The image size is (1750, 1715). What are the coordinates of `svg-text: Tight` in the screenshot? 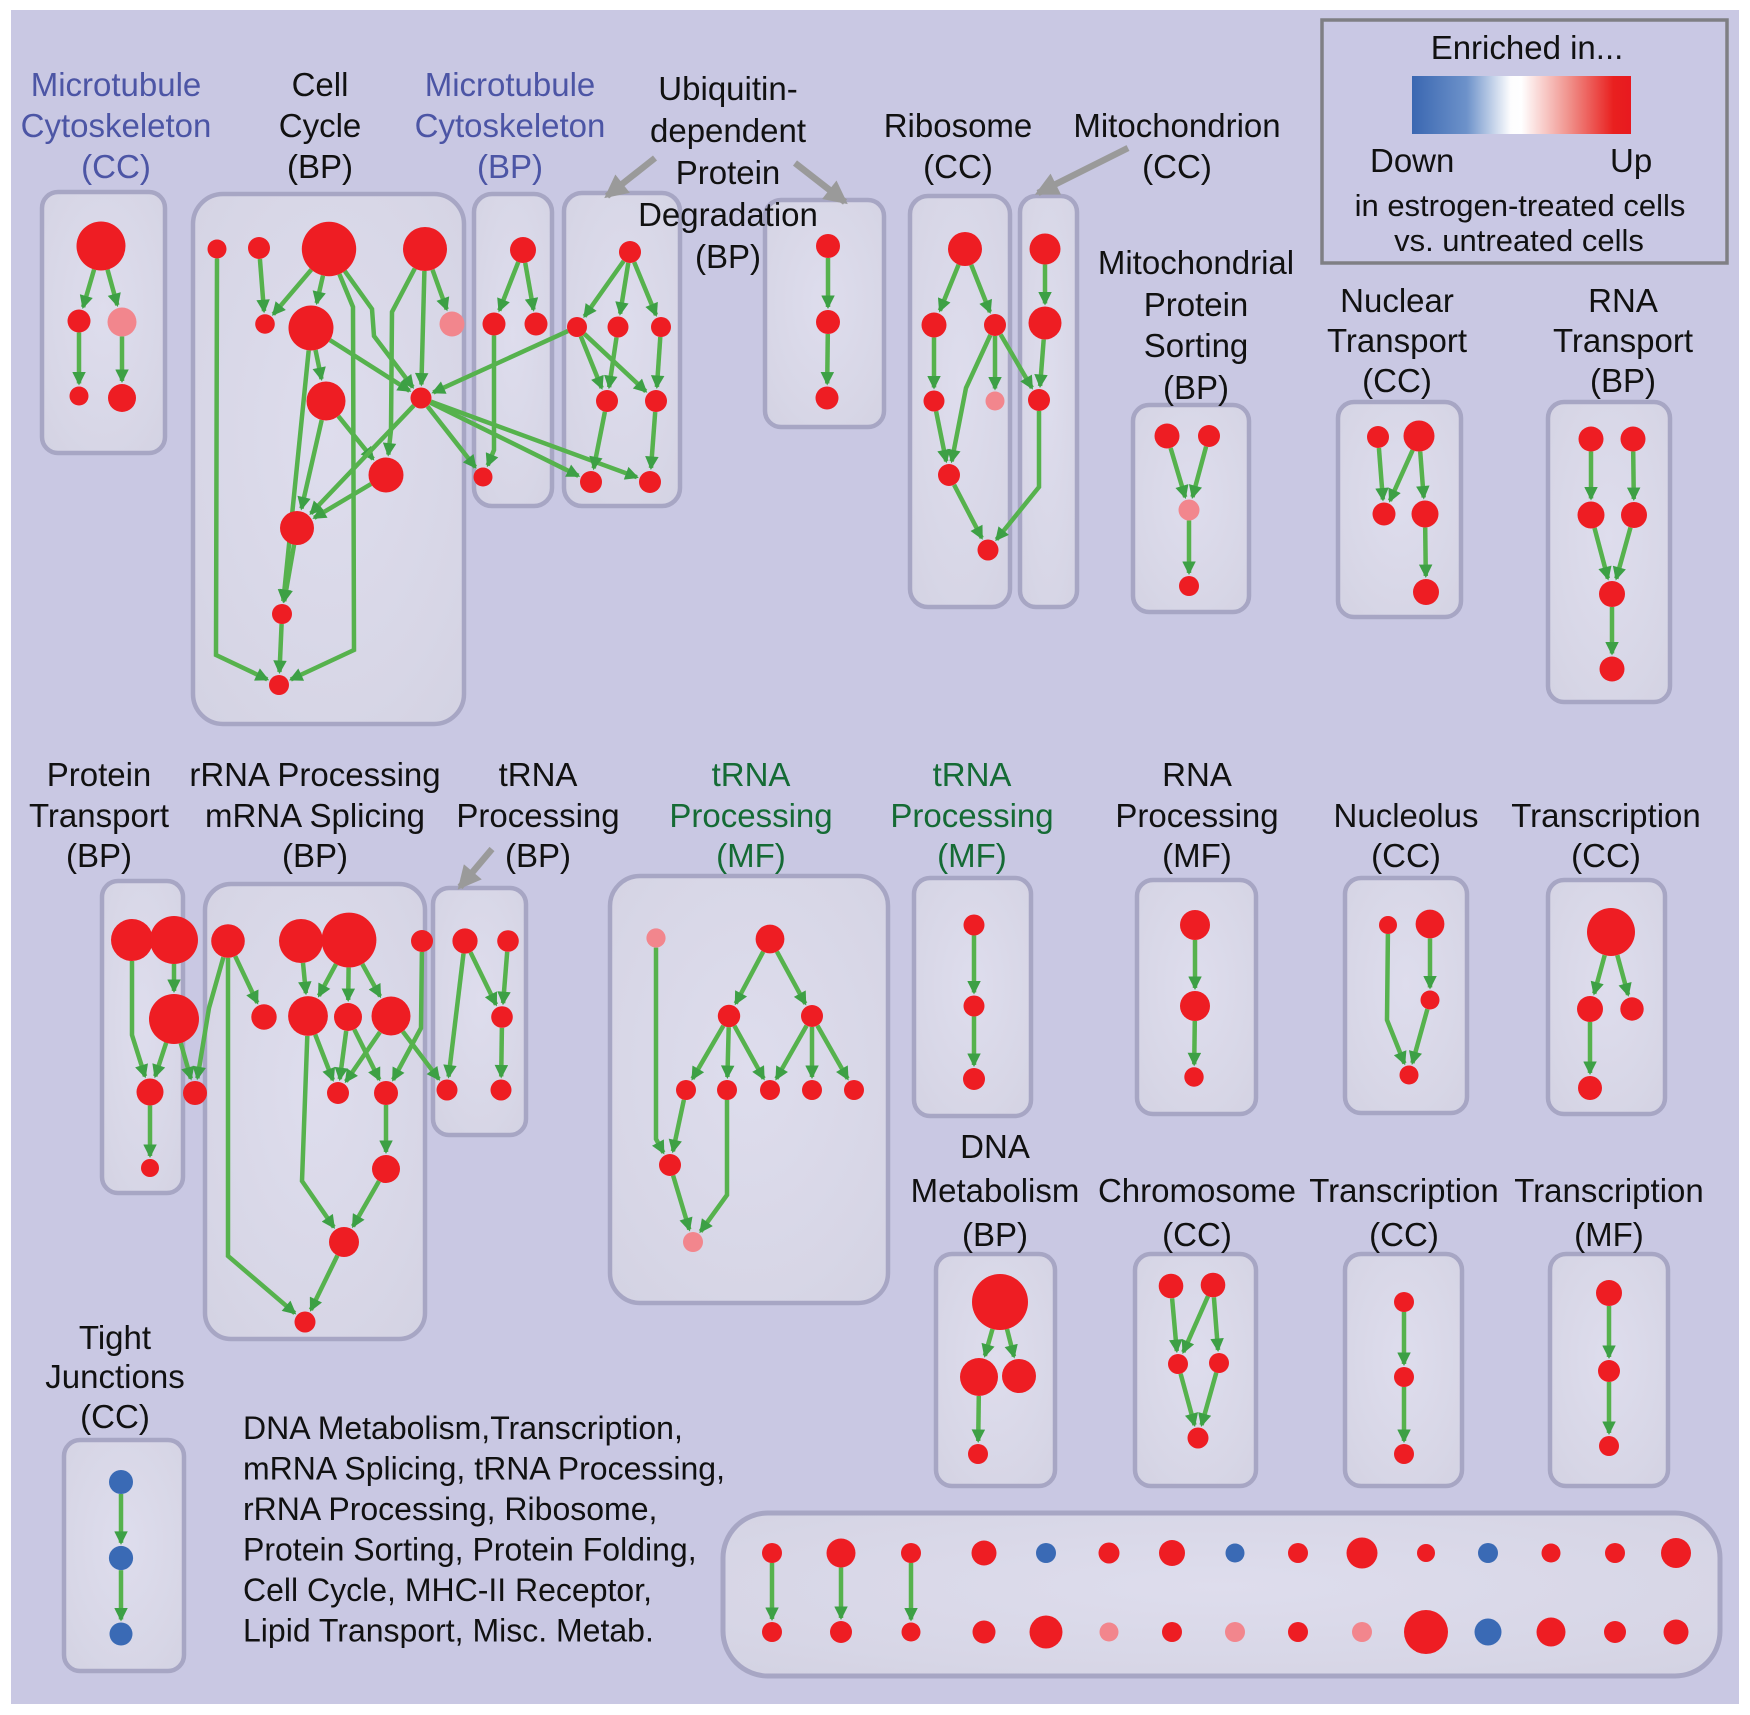 It's located at (115, 1337).